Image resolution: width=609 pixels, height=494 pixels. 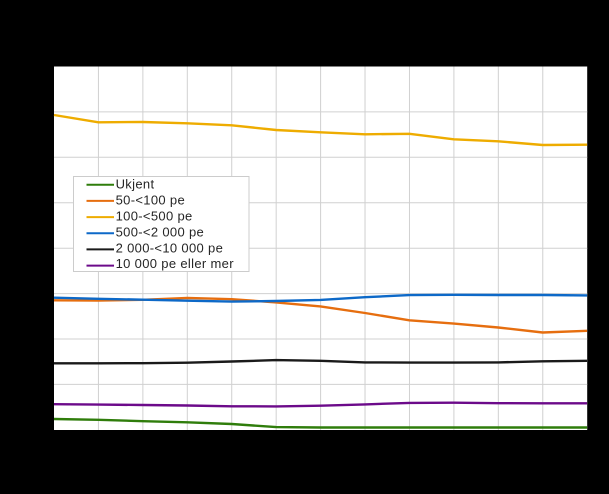 What do you see at coordinates (160, 231) in the screenshot?
I see `svg-text: 500-<2 000 pe` at bounding box center [160, 231].